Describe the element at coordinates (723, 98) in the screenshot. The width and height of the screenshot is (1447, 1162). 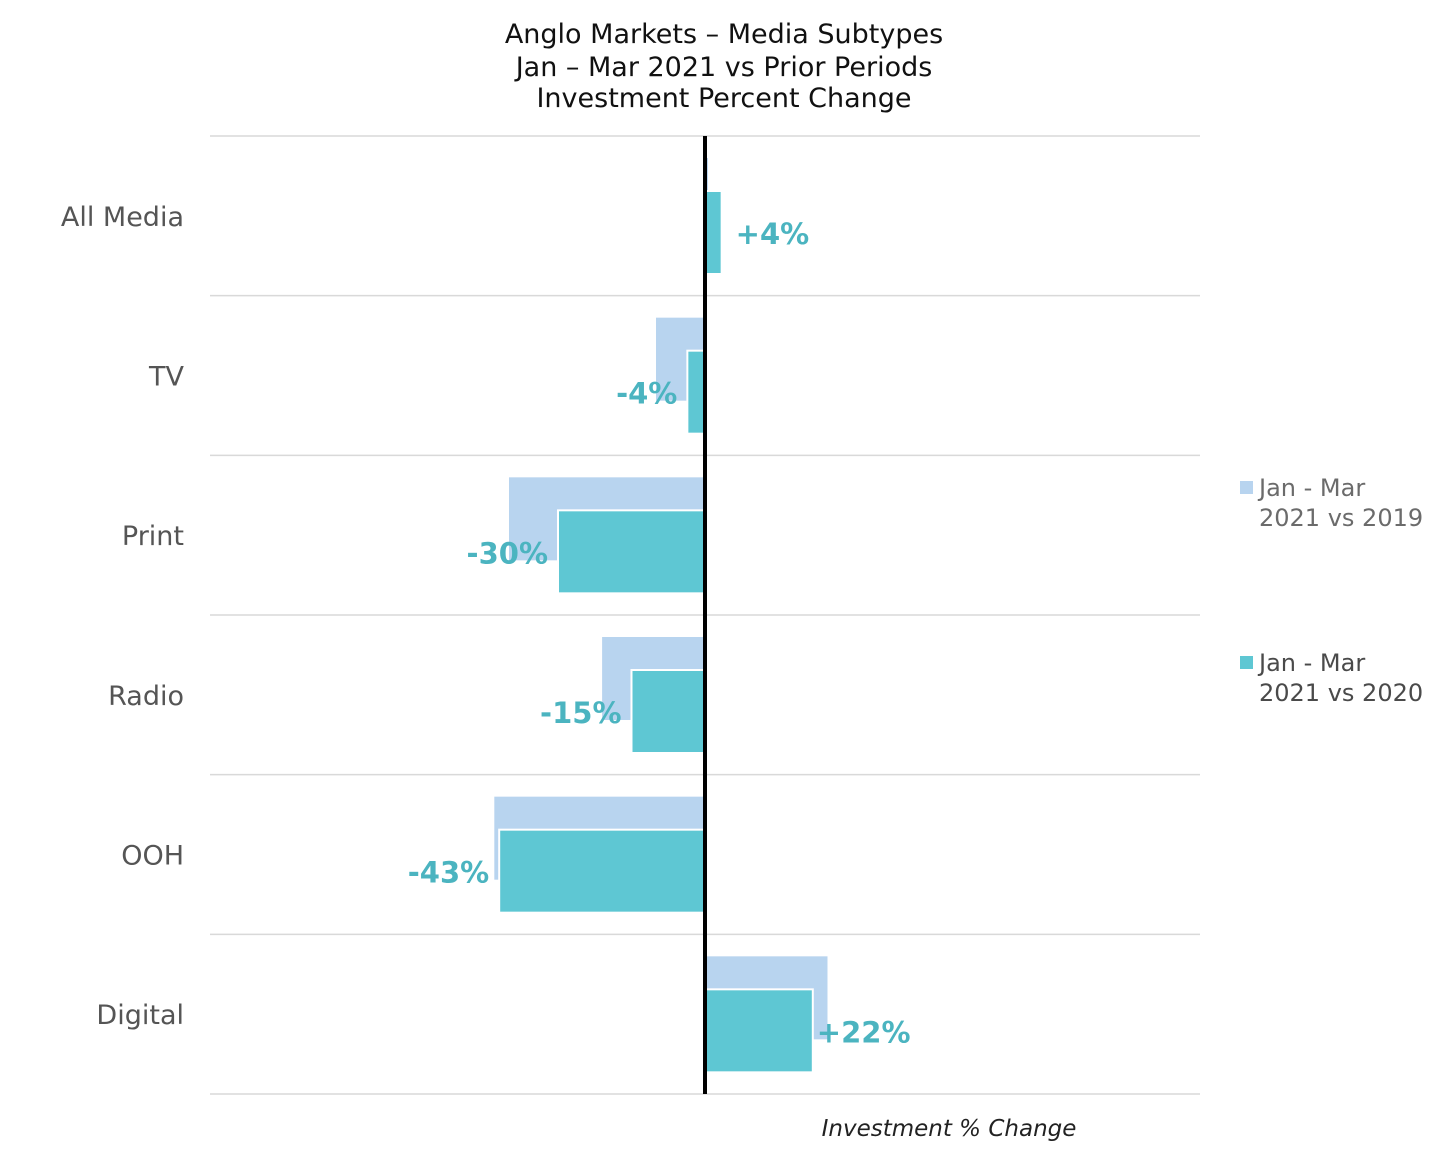
I see `chart-title-line: Investment Percent Change` at that location.